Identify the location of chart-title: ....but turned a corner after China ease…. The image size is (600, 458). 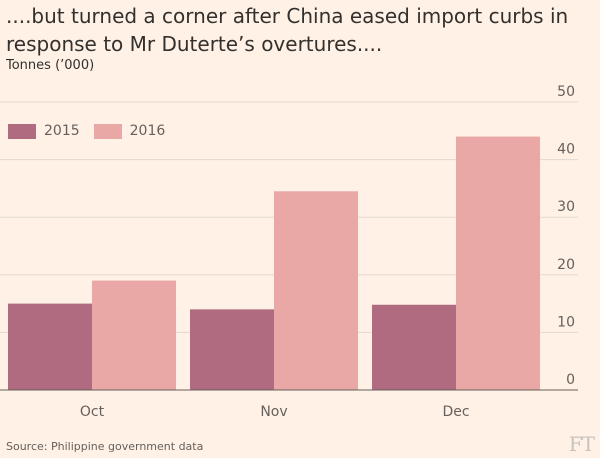
(287, 30).